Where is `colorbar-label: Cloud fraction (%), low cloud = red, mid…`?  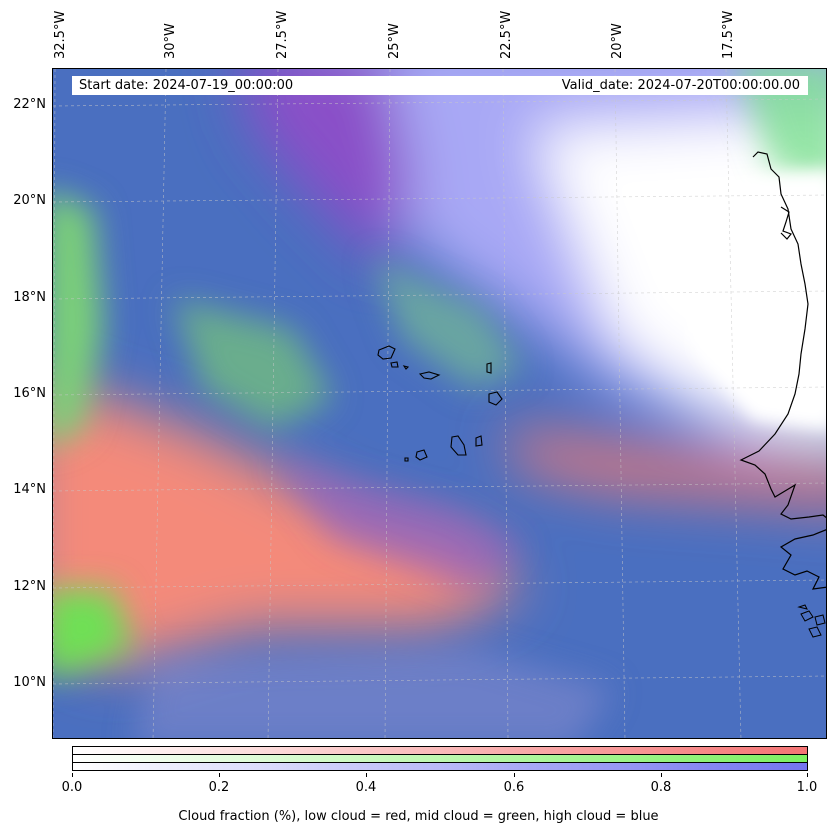 colorbar-label: Cloud fraction (%), low cloud = red, mid… is located at coordinates (418, 816).